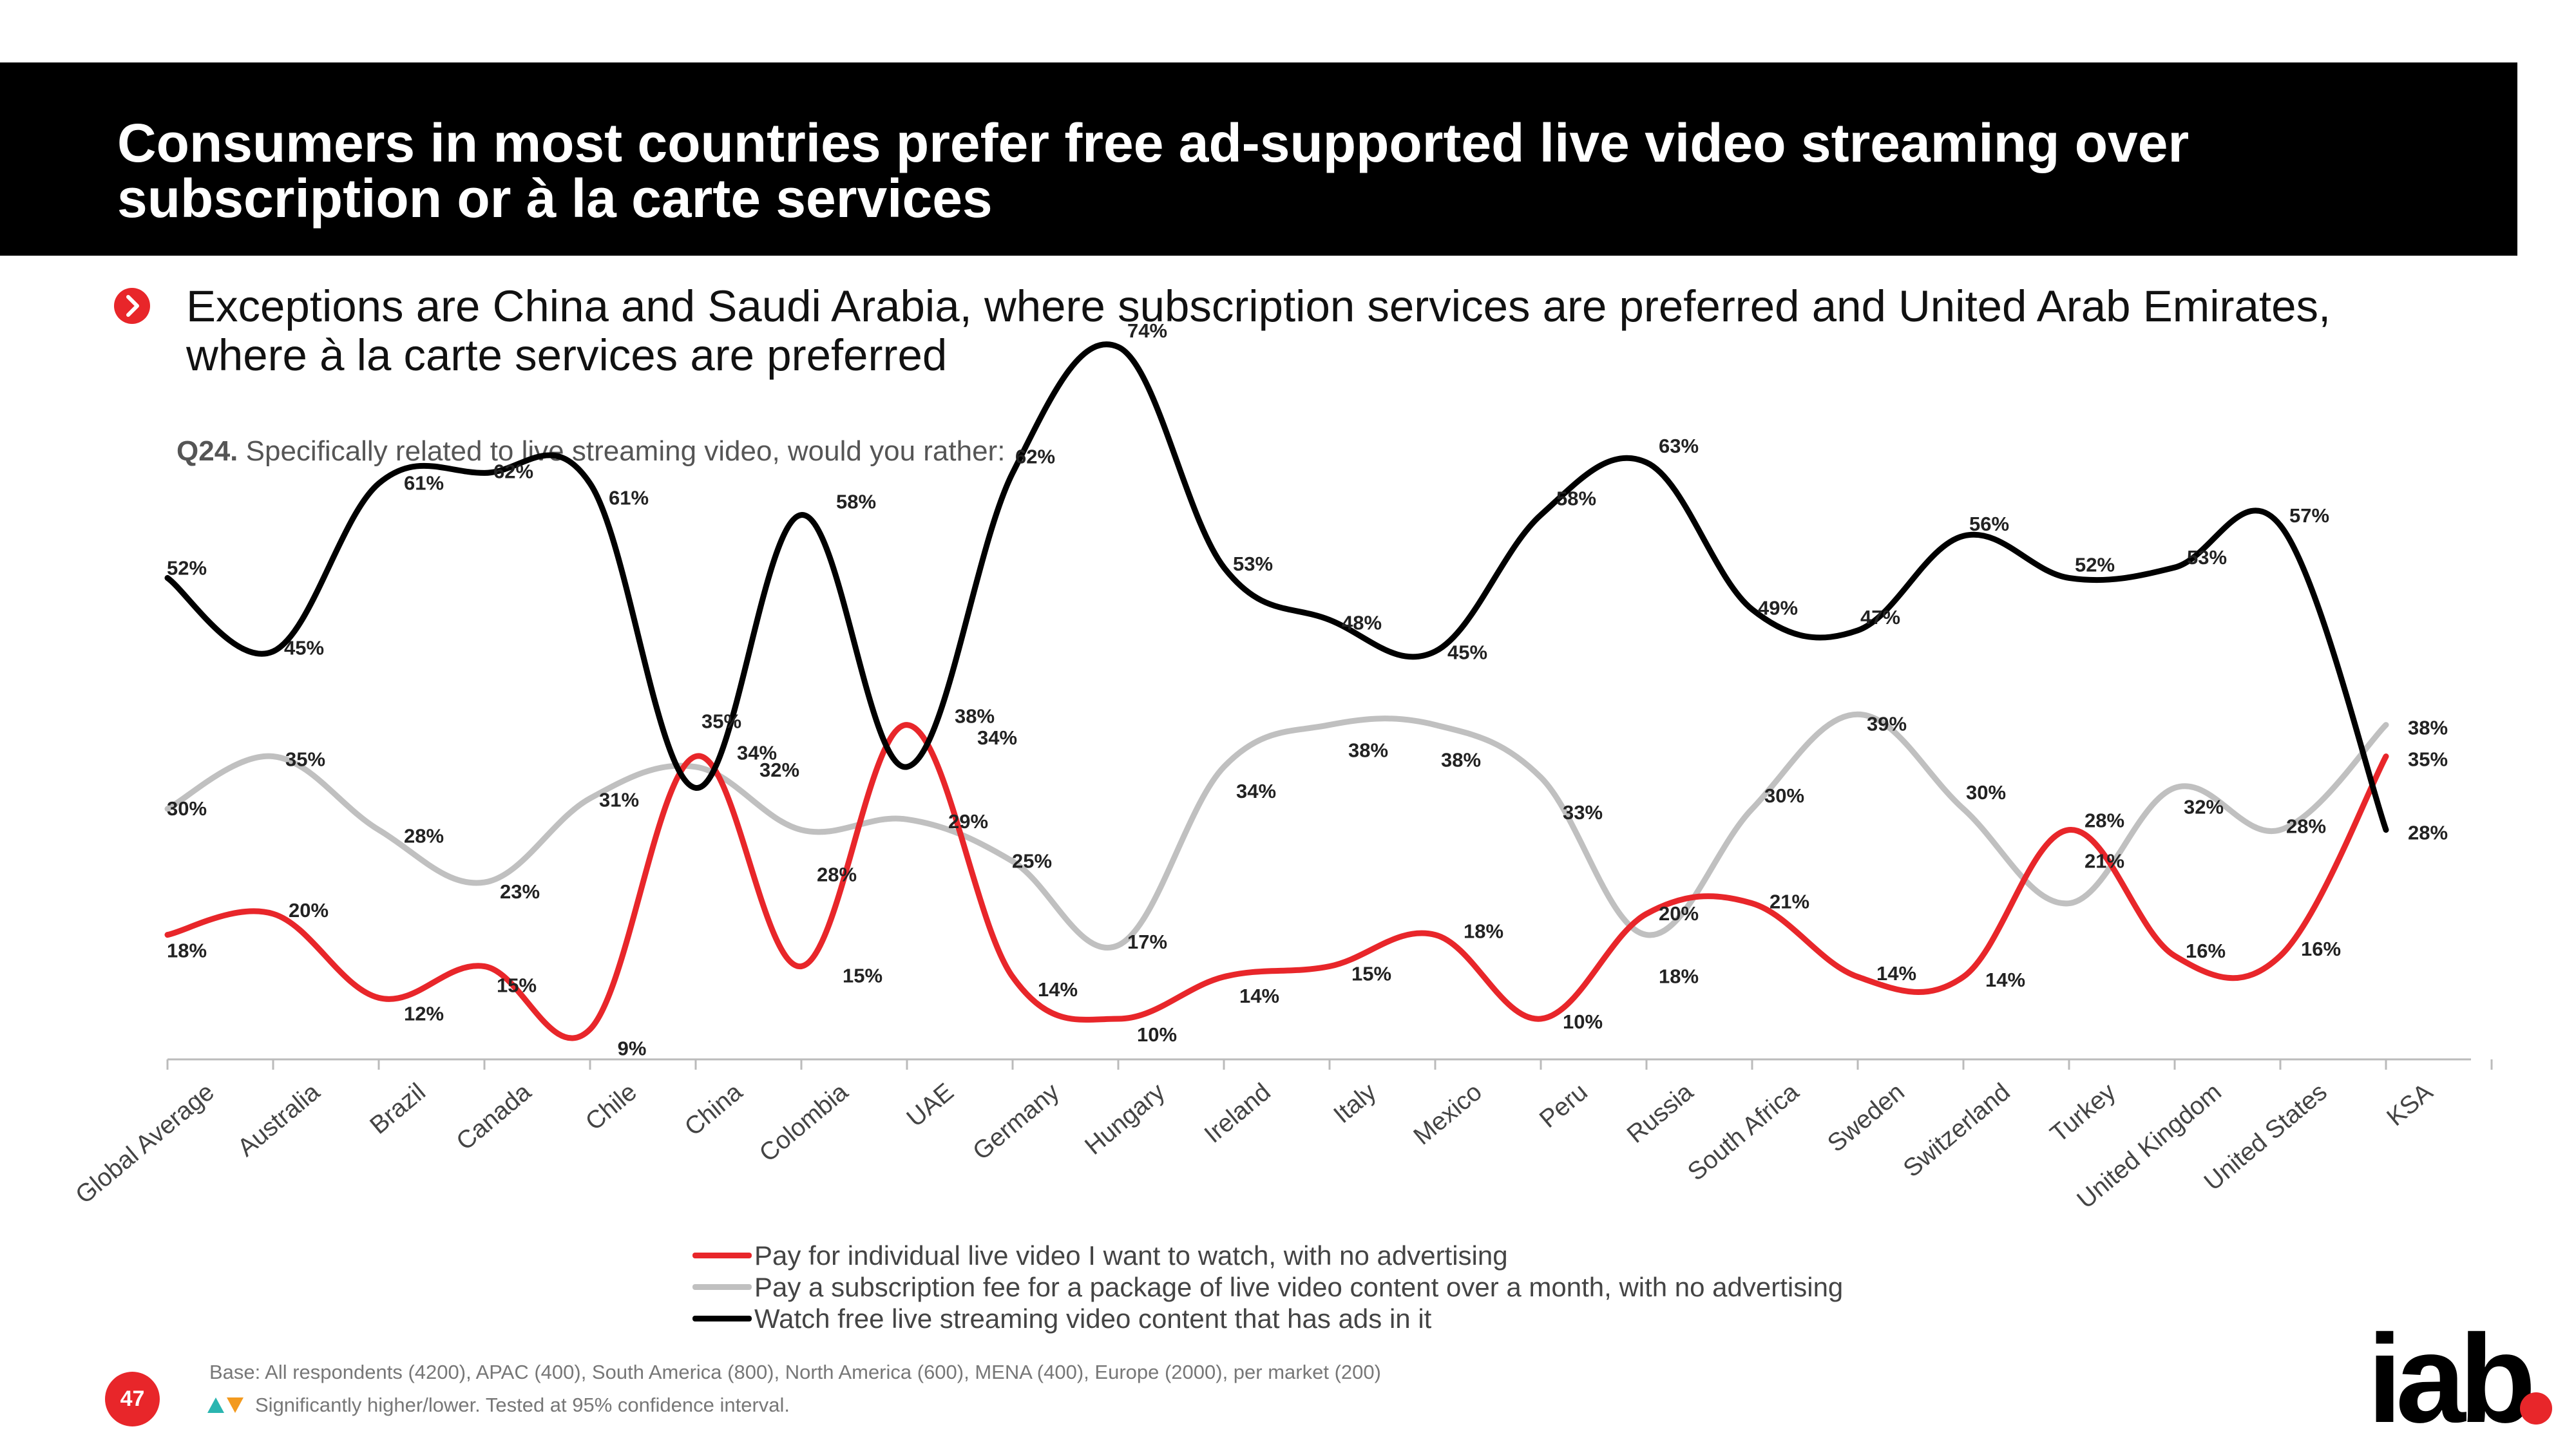 The height and width of the screenshot is (1449, 2576). I want to click on legend-swatch-black, so click(722, 1319).